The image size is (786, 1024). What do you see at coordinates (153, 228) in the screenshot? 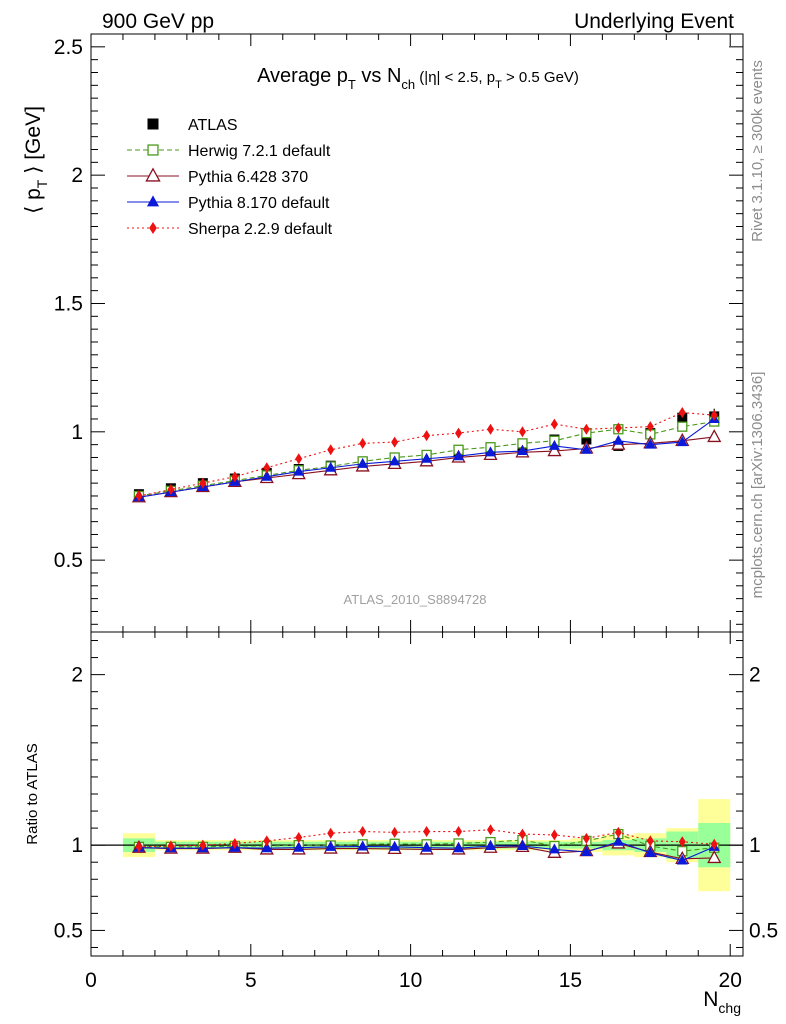
I see `legend-marker-sherpa` at bounding box center [153, 228].